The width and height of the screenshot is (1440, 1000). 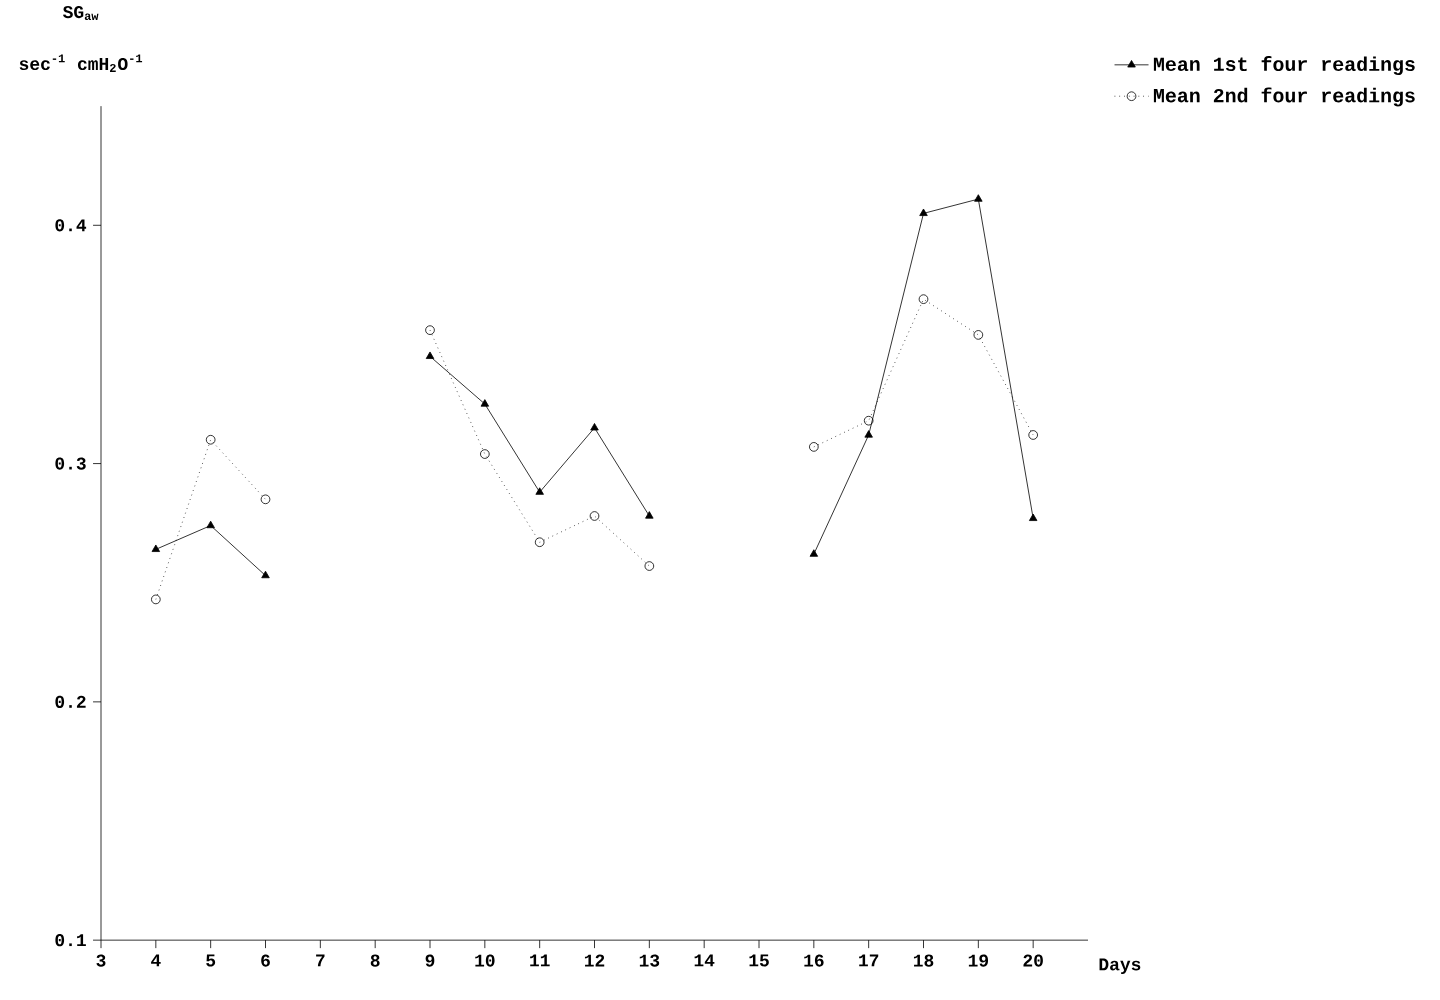 I want to click on x-tick-label: 13, so click(x=649, y=960).